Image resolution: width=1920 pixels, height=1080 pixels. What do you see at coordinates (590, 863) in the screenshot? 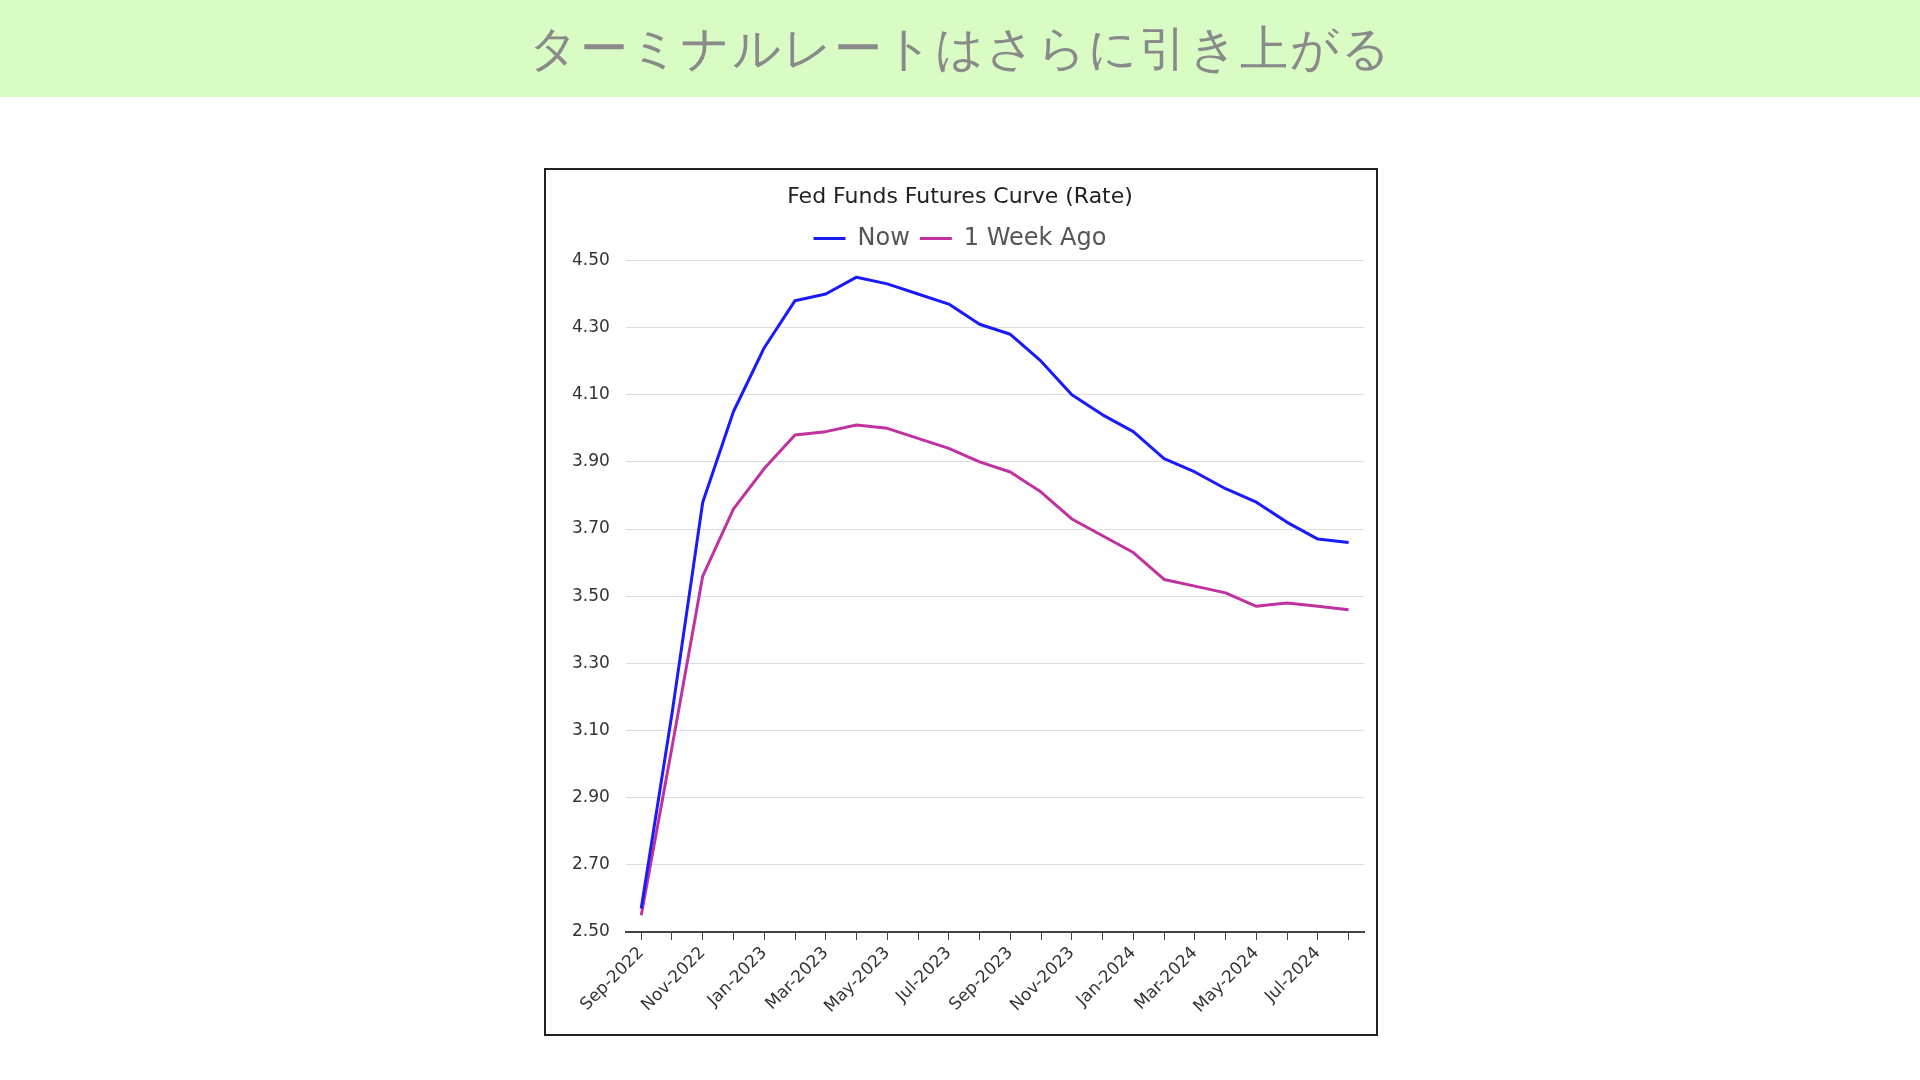
I see `y-tick-label: 2.70` at bounding box center [590, 863].